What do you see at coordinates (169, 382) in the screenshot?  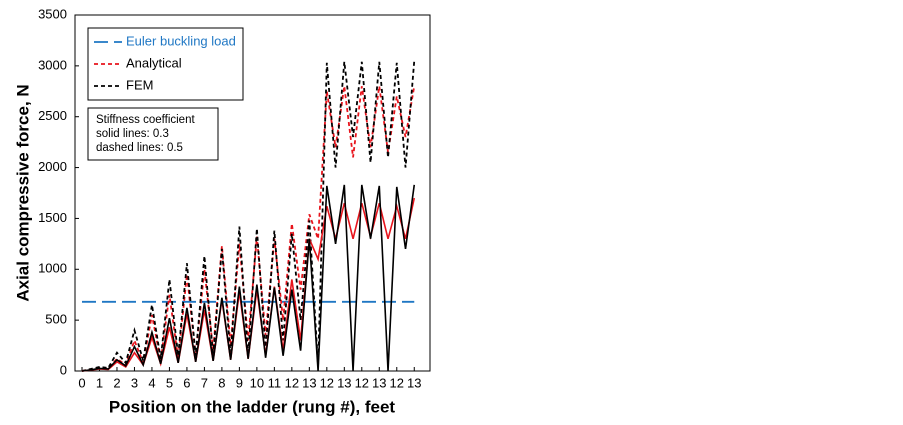 I see `x-tick-label: 5` at bounding box center [169, 382].